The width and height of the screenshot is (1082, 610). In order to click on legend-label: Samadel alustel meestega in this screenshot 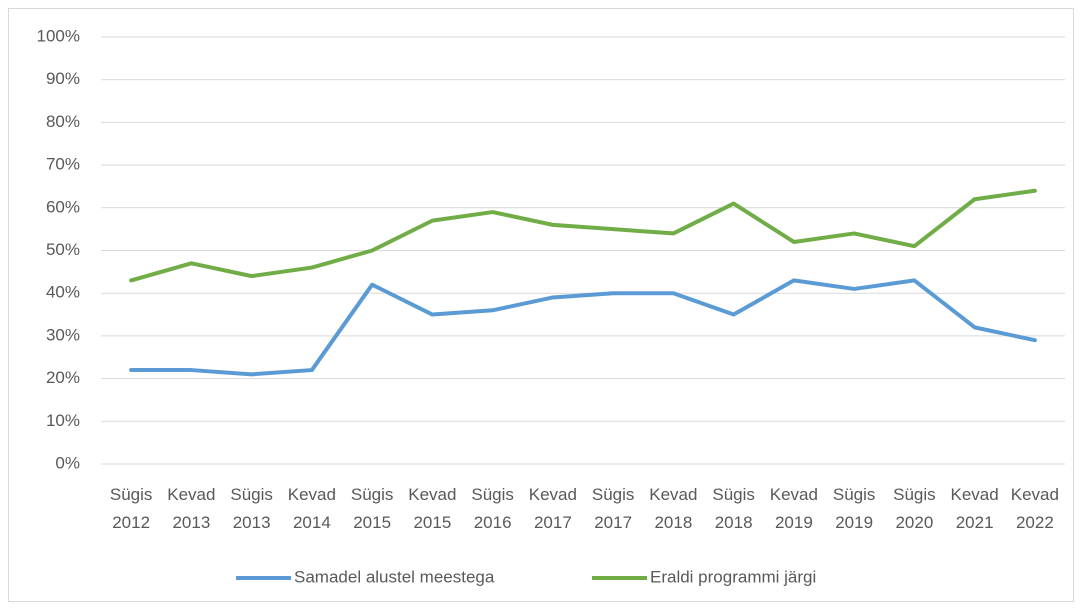, I will do `click(394, 576)`.